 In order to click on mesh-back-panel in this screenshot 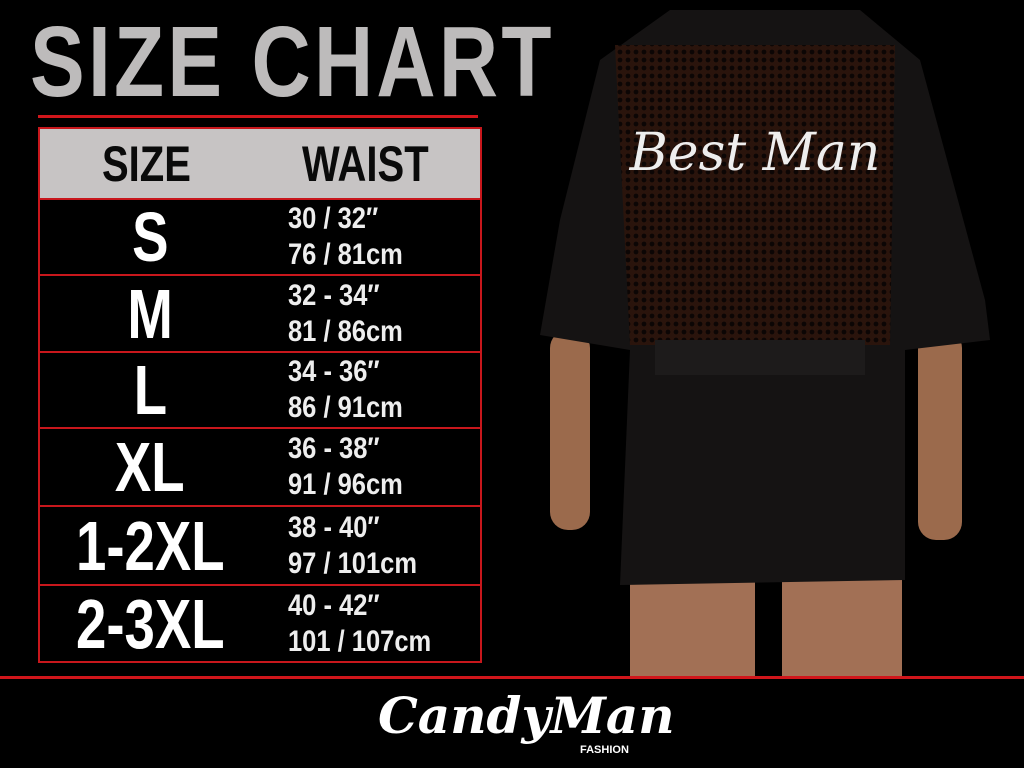, I will do `click(755, 195)`.